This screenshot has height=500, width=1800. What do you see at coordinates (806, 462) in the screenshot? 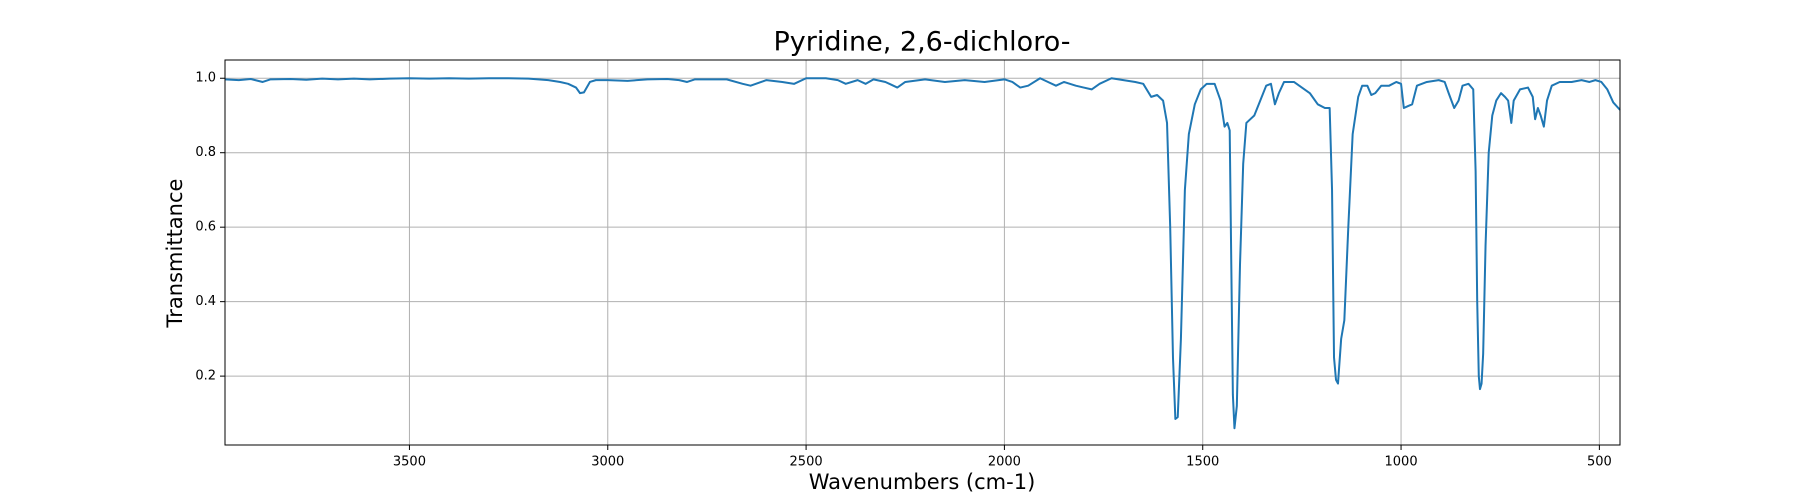
I see `x-tick-label: 2500` at bounding box center [806, 462].